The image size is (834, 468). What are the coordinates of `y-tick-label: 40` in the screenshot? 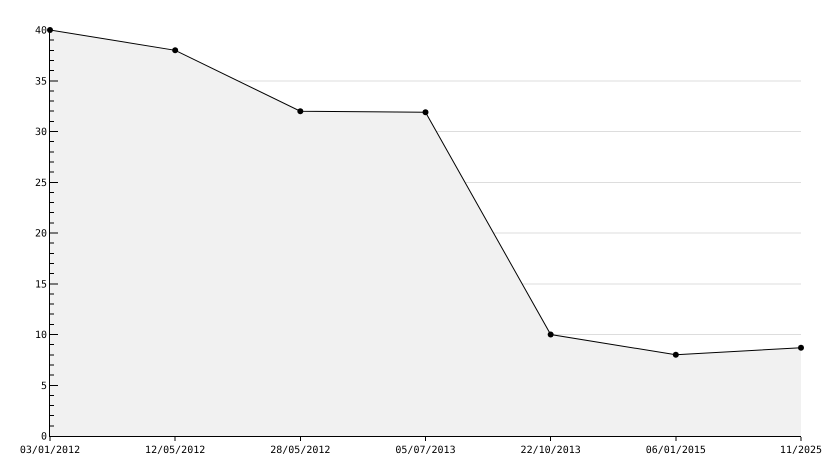 It's located at (40, 31).